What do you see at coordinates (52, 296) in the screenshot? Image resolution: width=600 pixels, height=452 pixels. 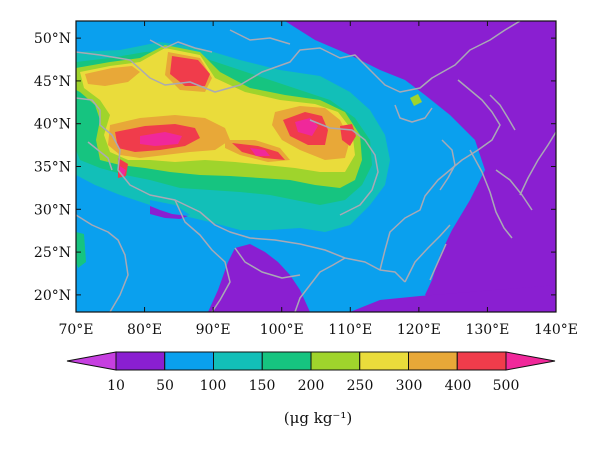 I see `lat-tick-label: 20°N` at bounding box center [52, 296].